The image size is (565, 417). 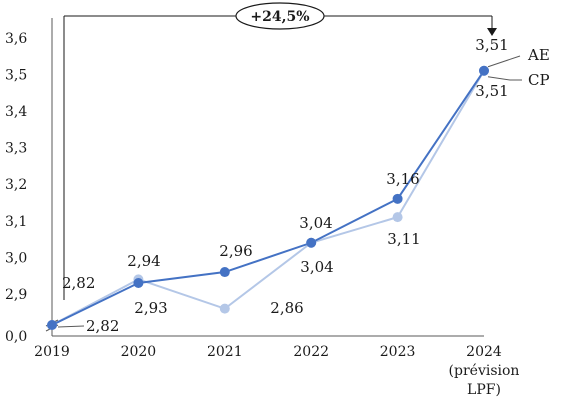 I want to click on legend-label-ae: AE, so click(x=538, y=55).